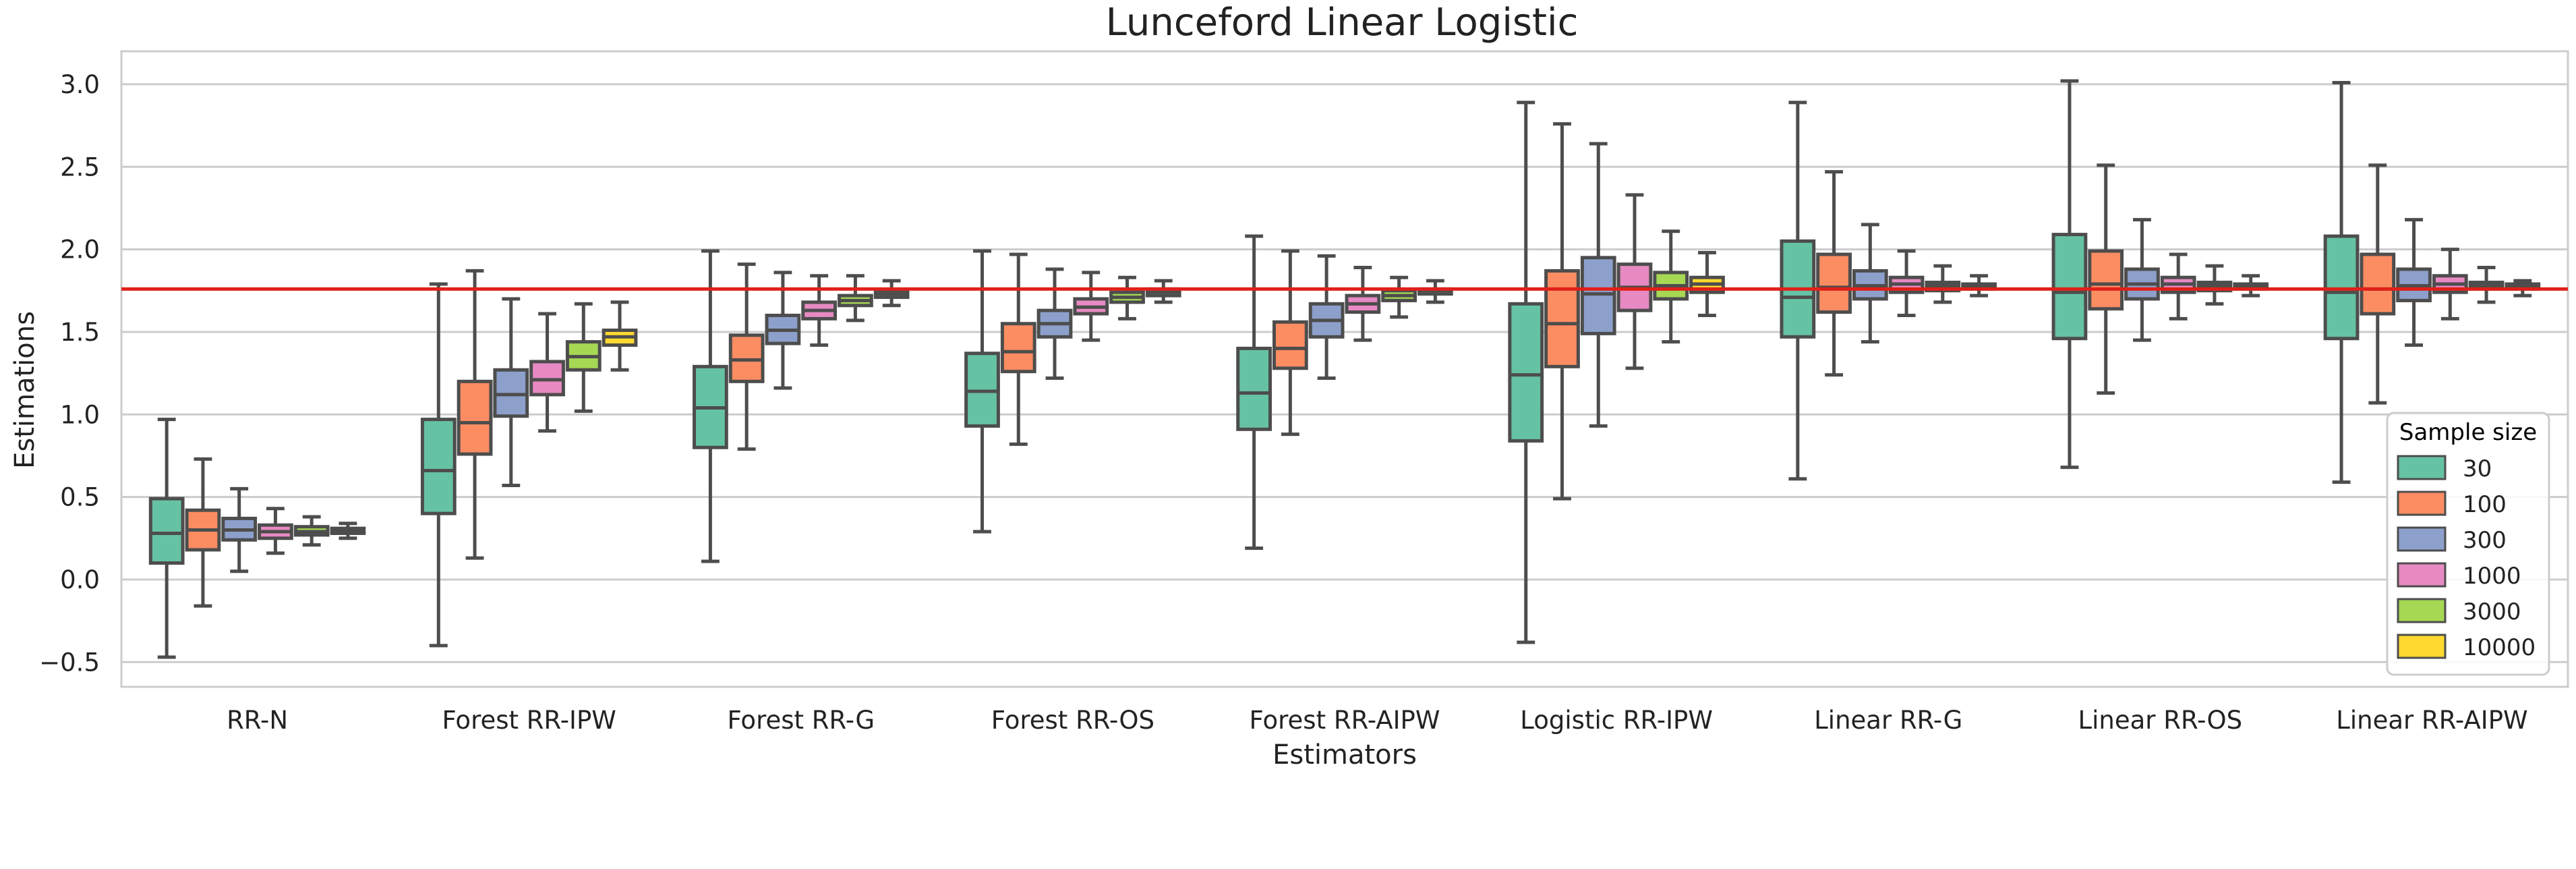 The width and height of the screenshot is (2576, 869). I want to click on legend-entry-label: 30, so click(2477, 468).